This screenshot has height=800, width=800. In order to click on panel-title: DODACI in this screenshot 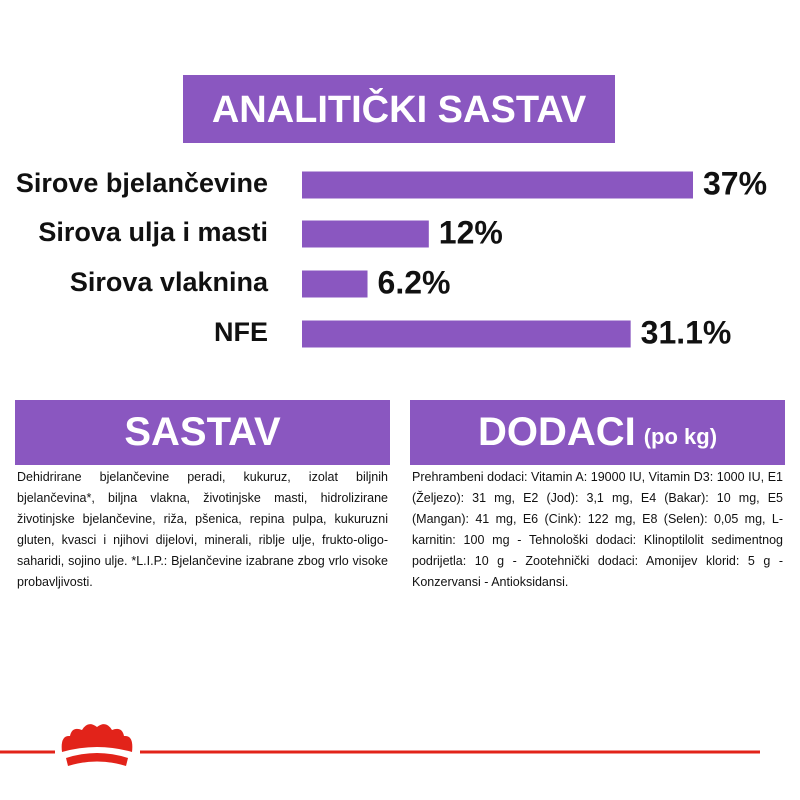, I will do `click(556, 432)`.